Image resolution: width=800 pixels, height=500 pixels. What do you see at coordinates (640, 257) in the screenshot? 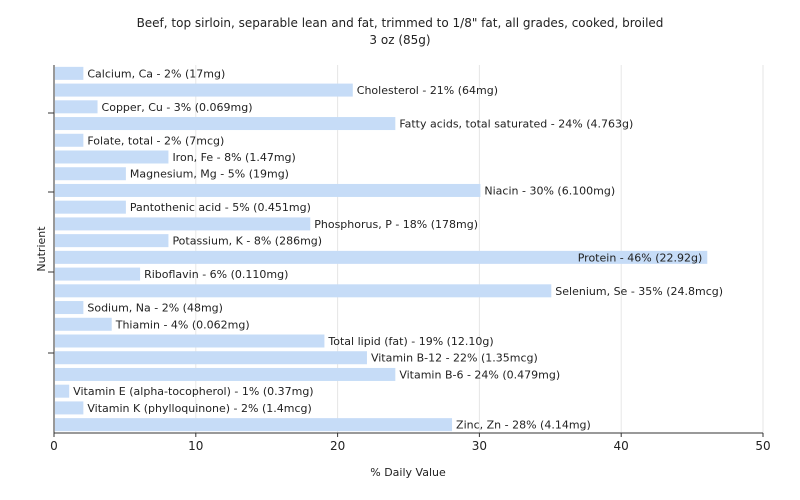
I see `bar-label: Protein - 46% (22.92g)` at bounding box center [640, 257].